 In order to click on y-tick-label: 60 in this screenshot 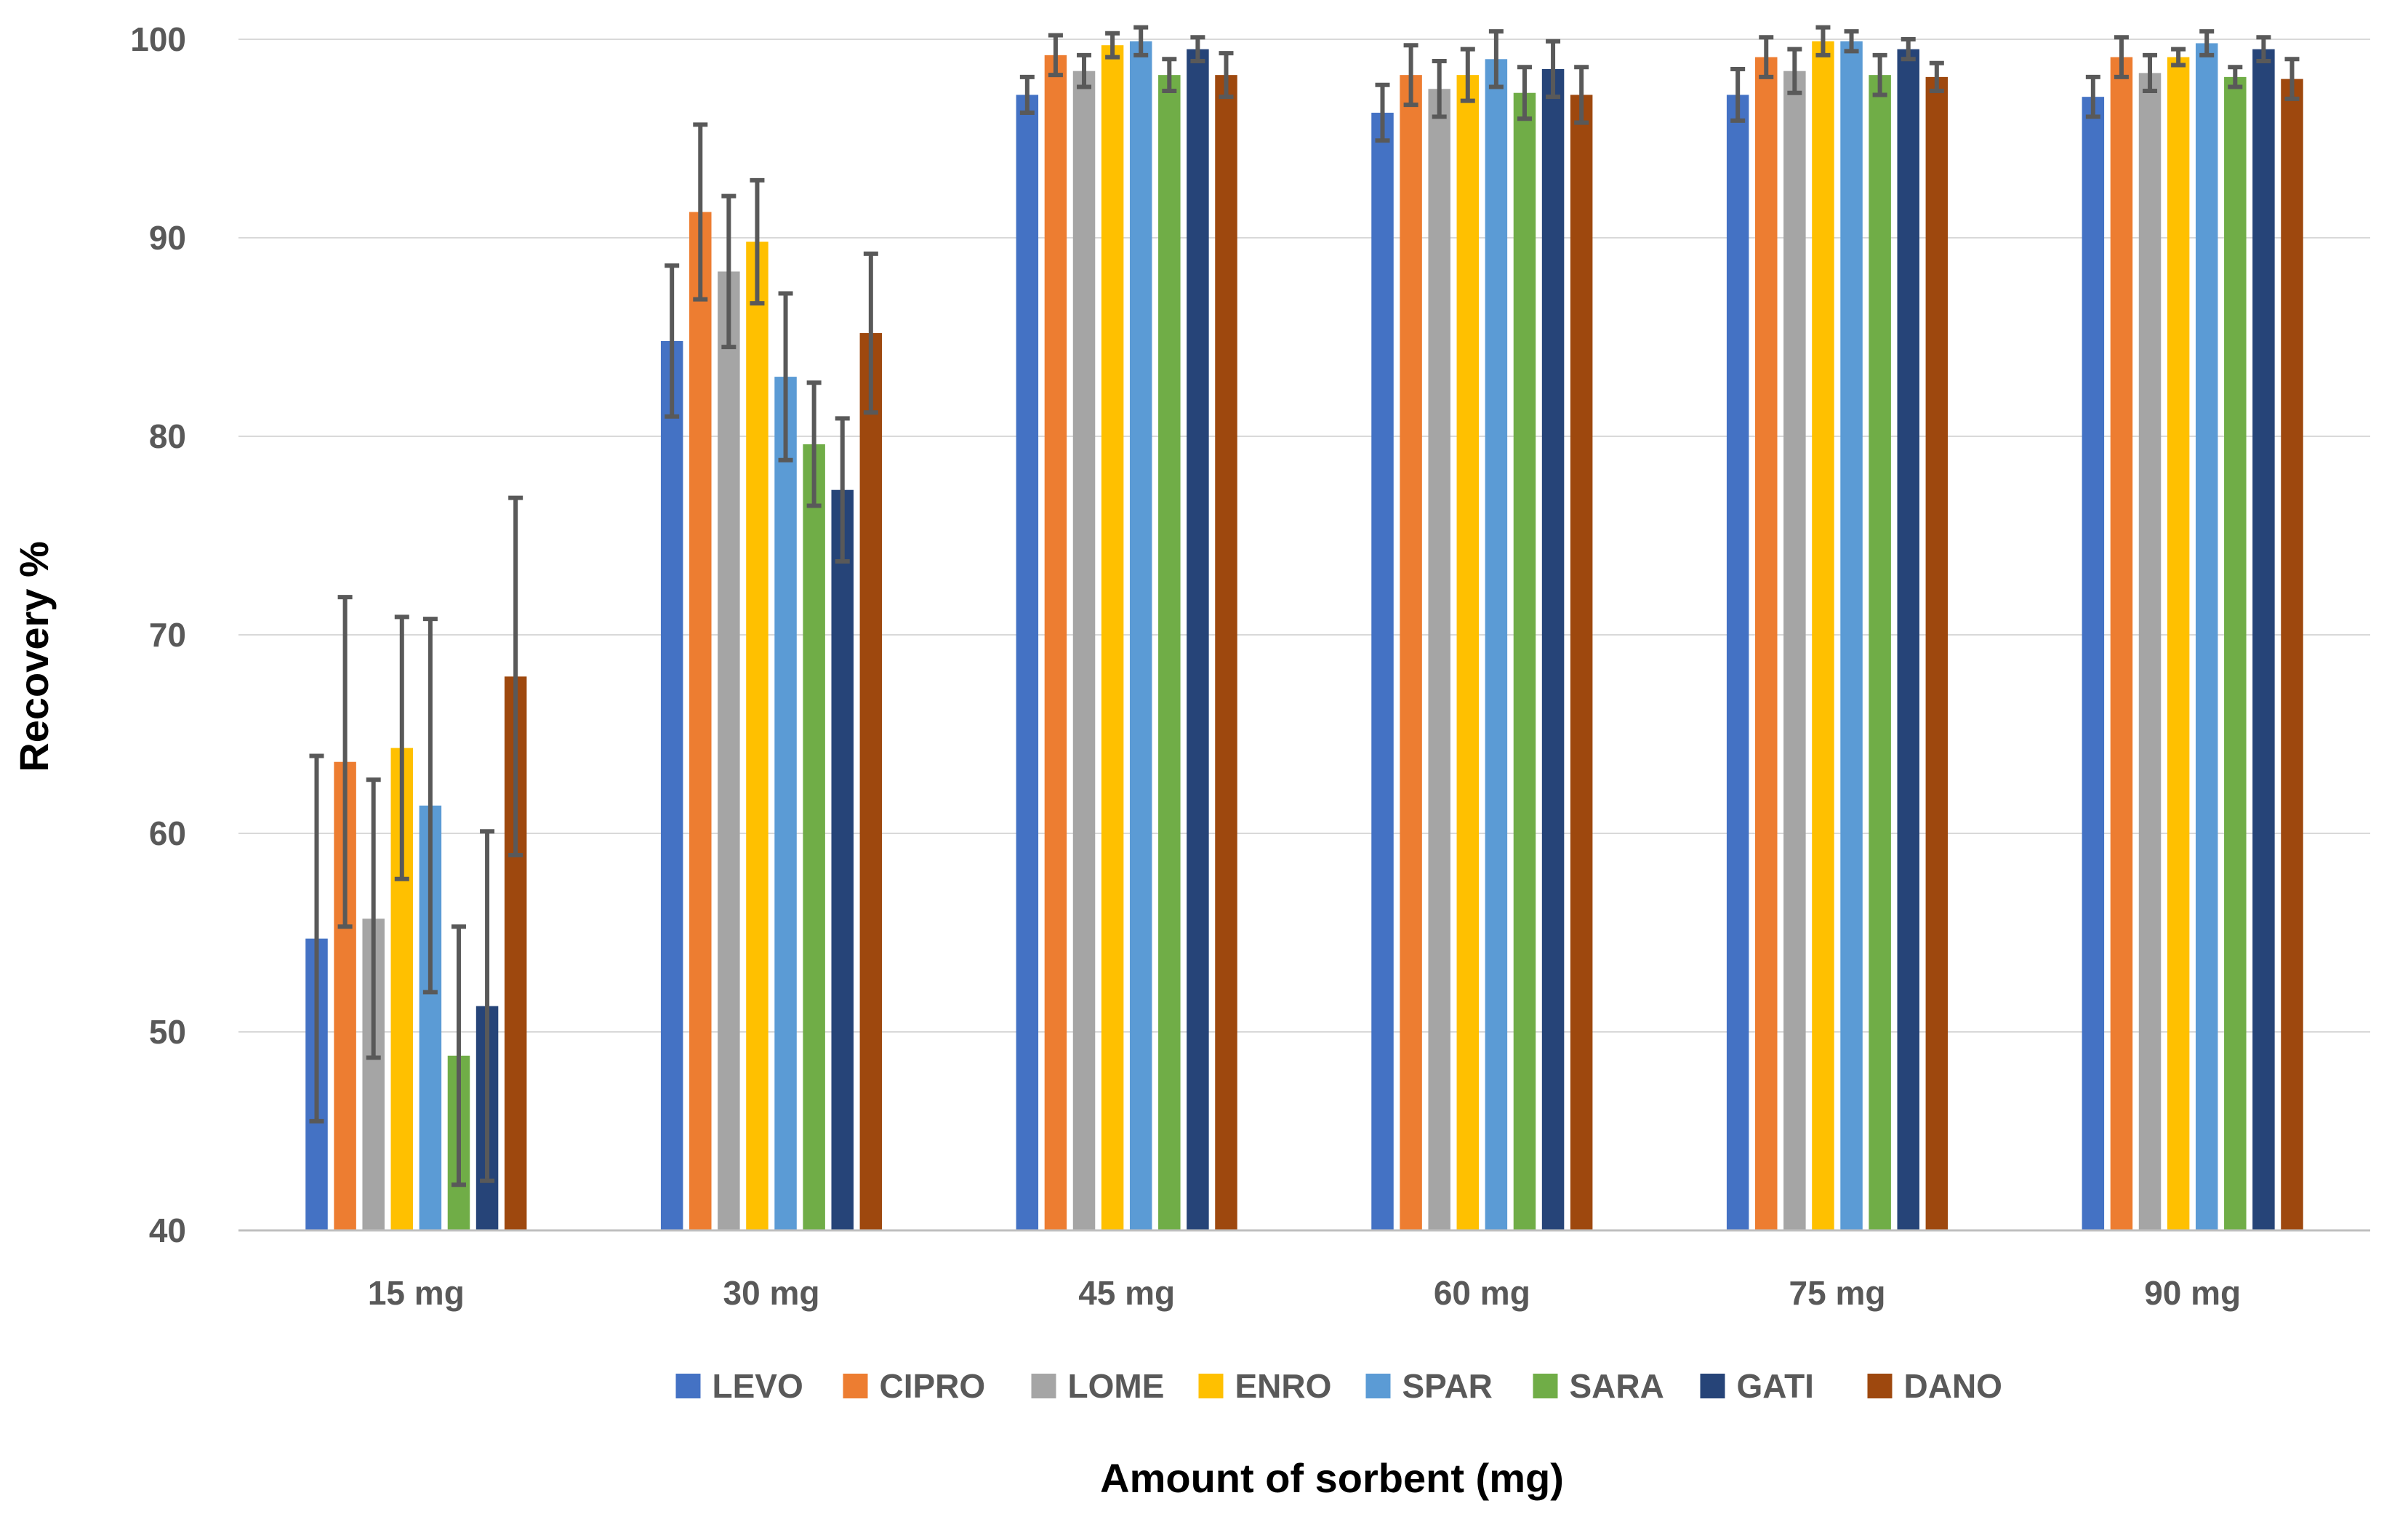, I will do `click(167, 833)`.